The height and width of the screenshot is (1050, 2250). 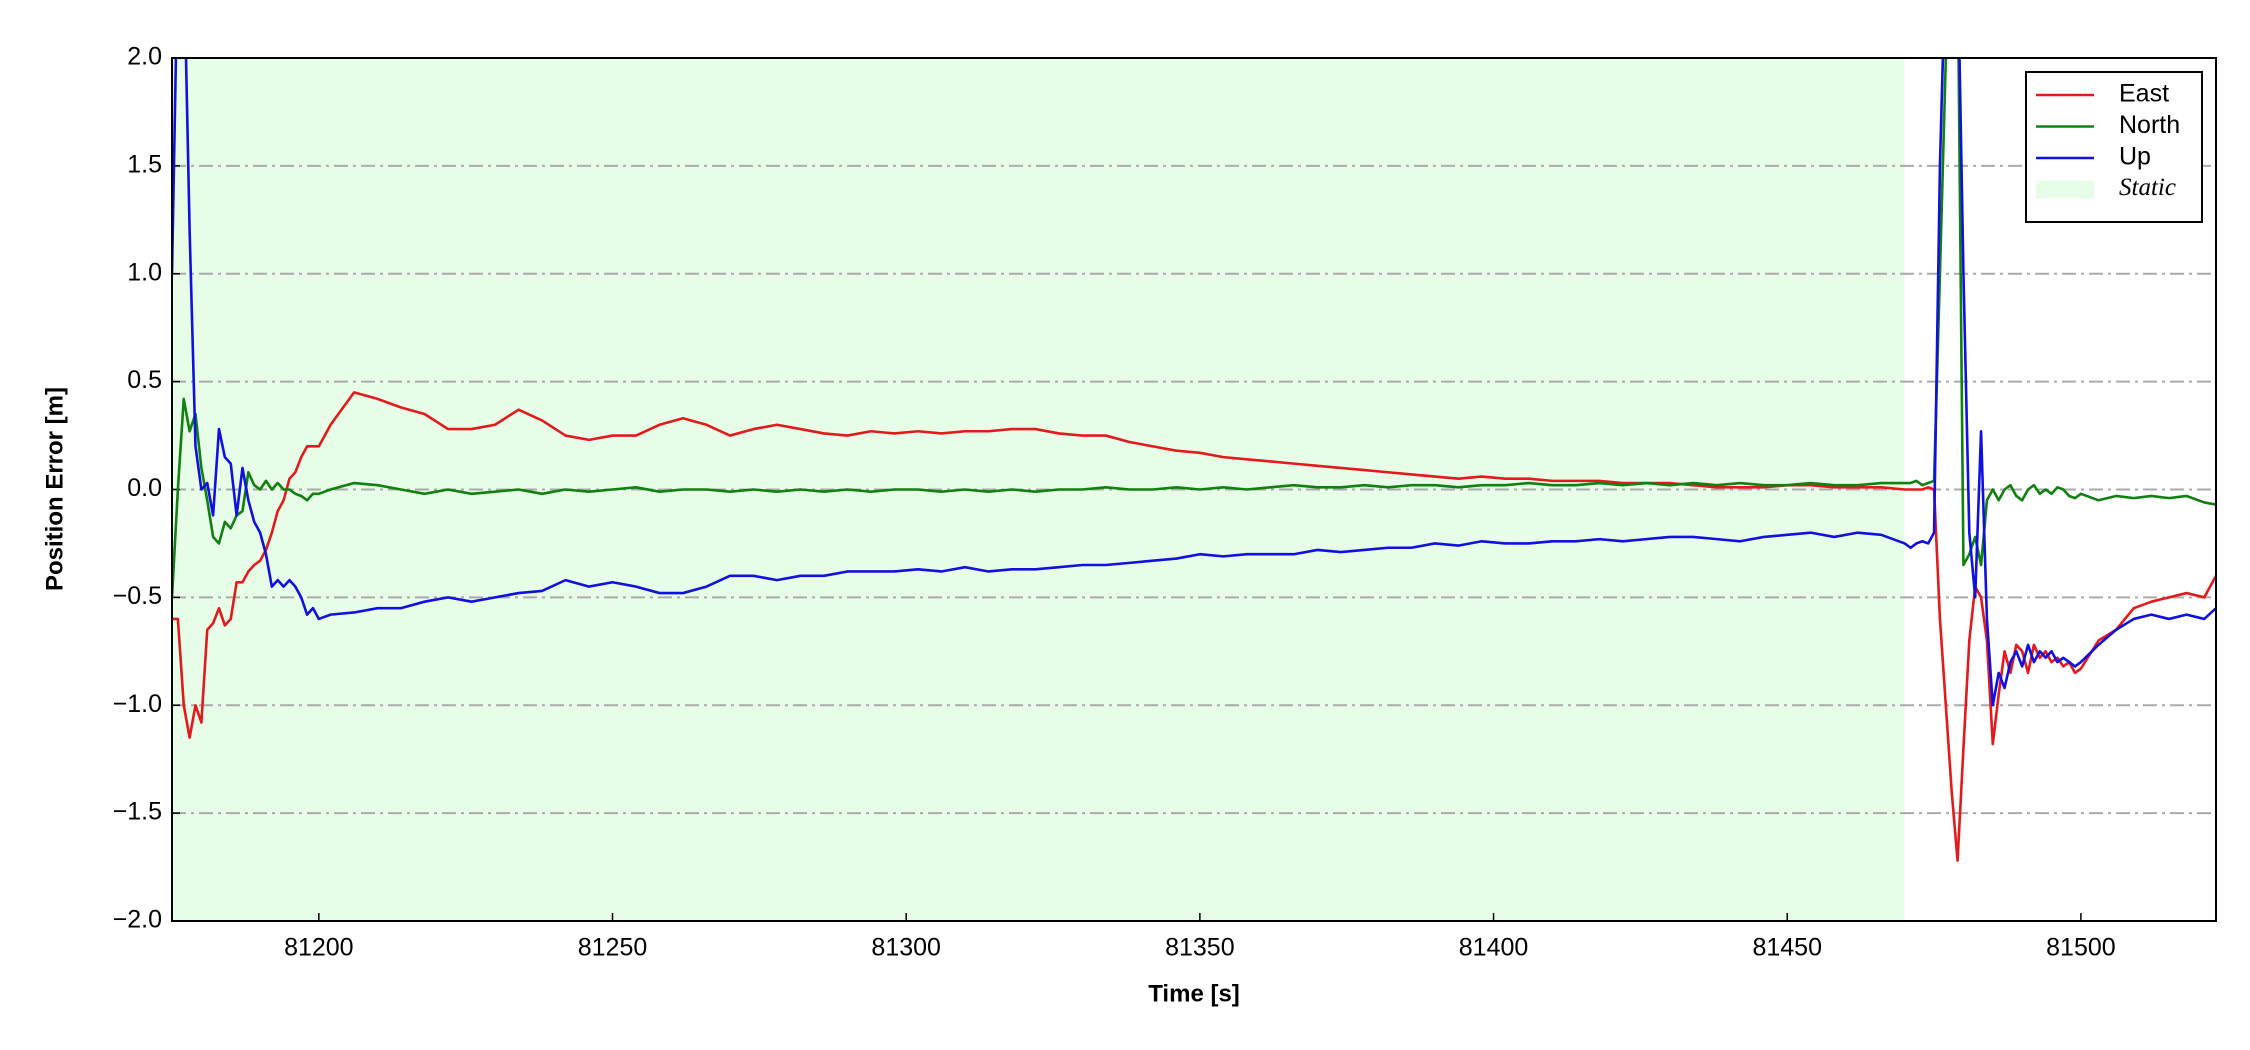 I want to click on legend-swatch, so click(x=2065, y=189).